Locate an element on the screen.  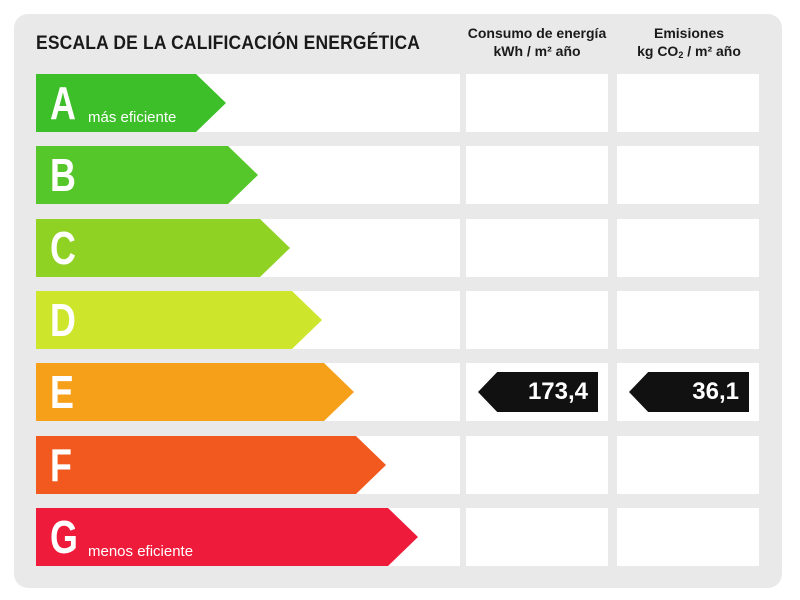
emisiones-cell-c is located at coordinates (688, 248).